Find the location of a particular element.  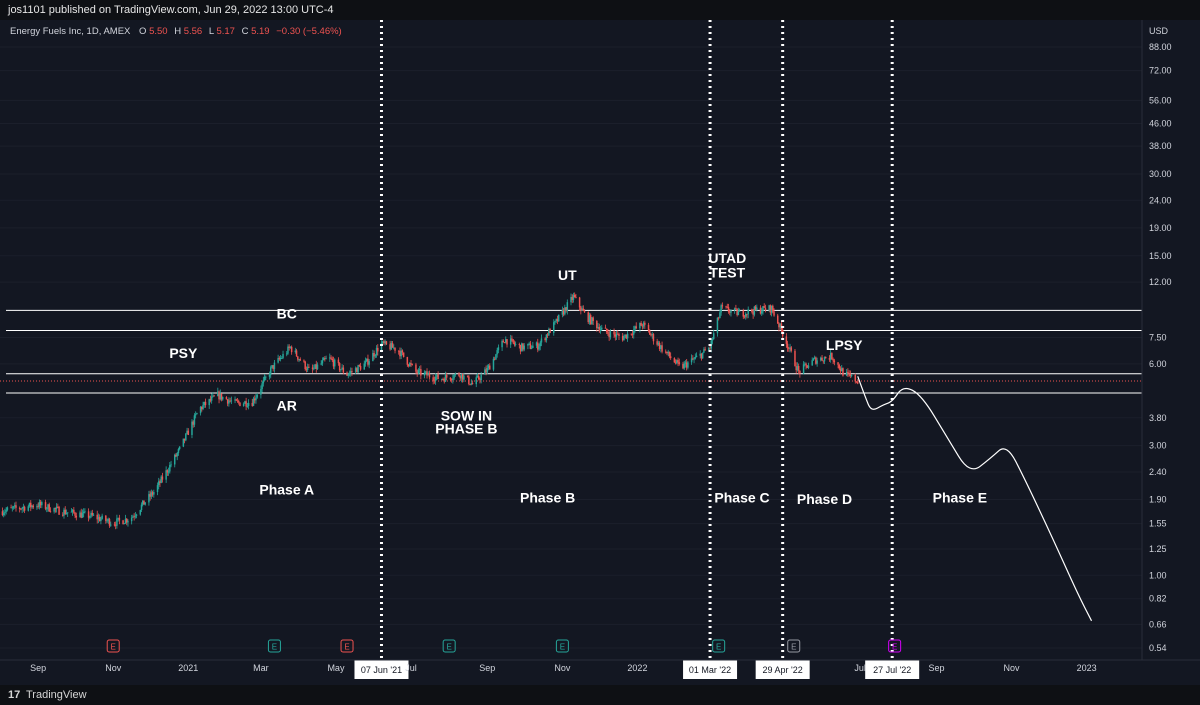

wyckoff-annotation: Phase C is located at coordinates (741, 498).